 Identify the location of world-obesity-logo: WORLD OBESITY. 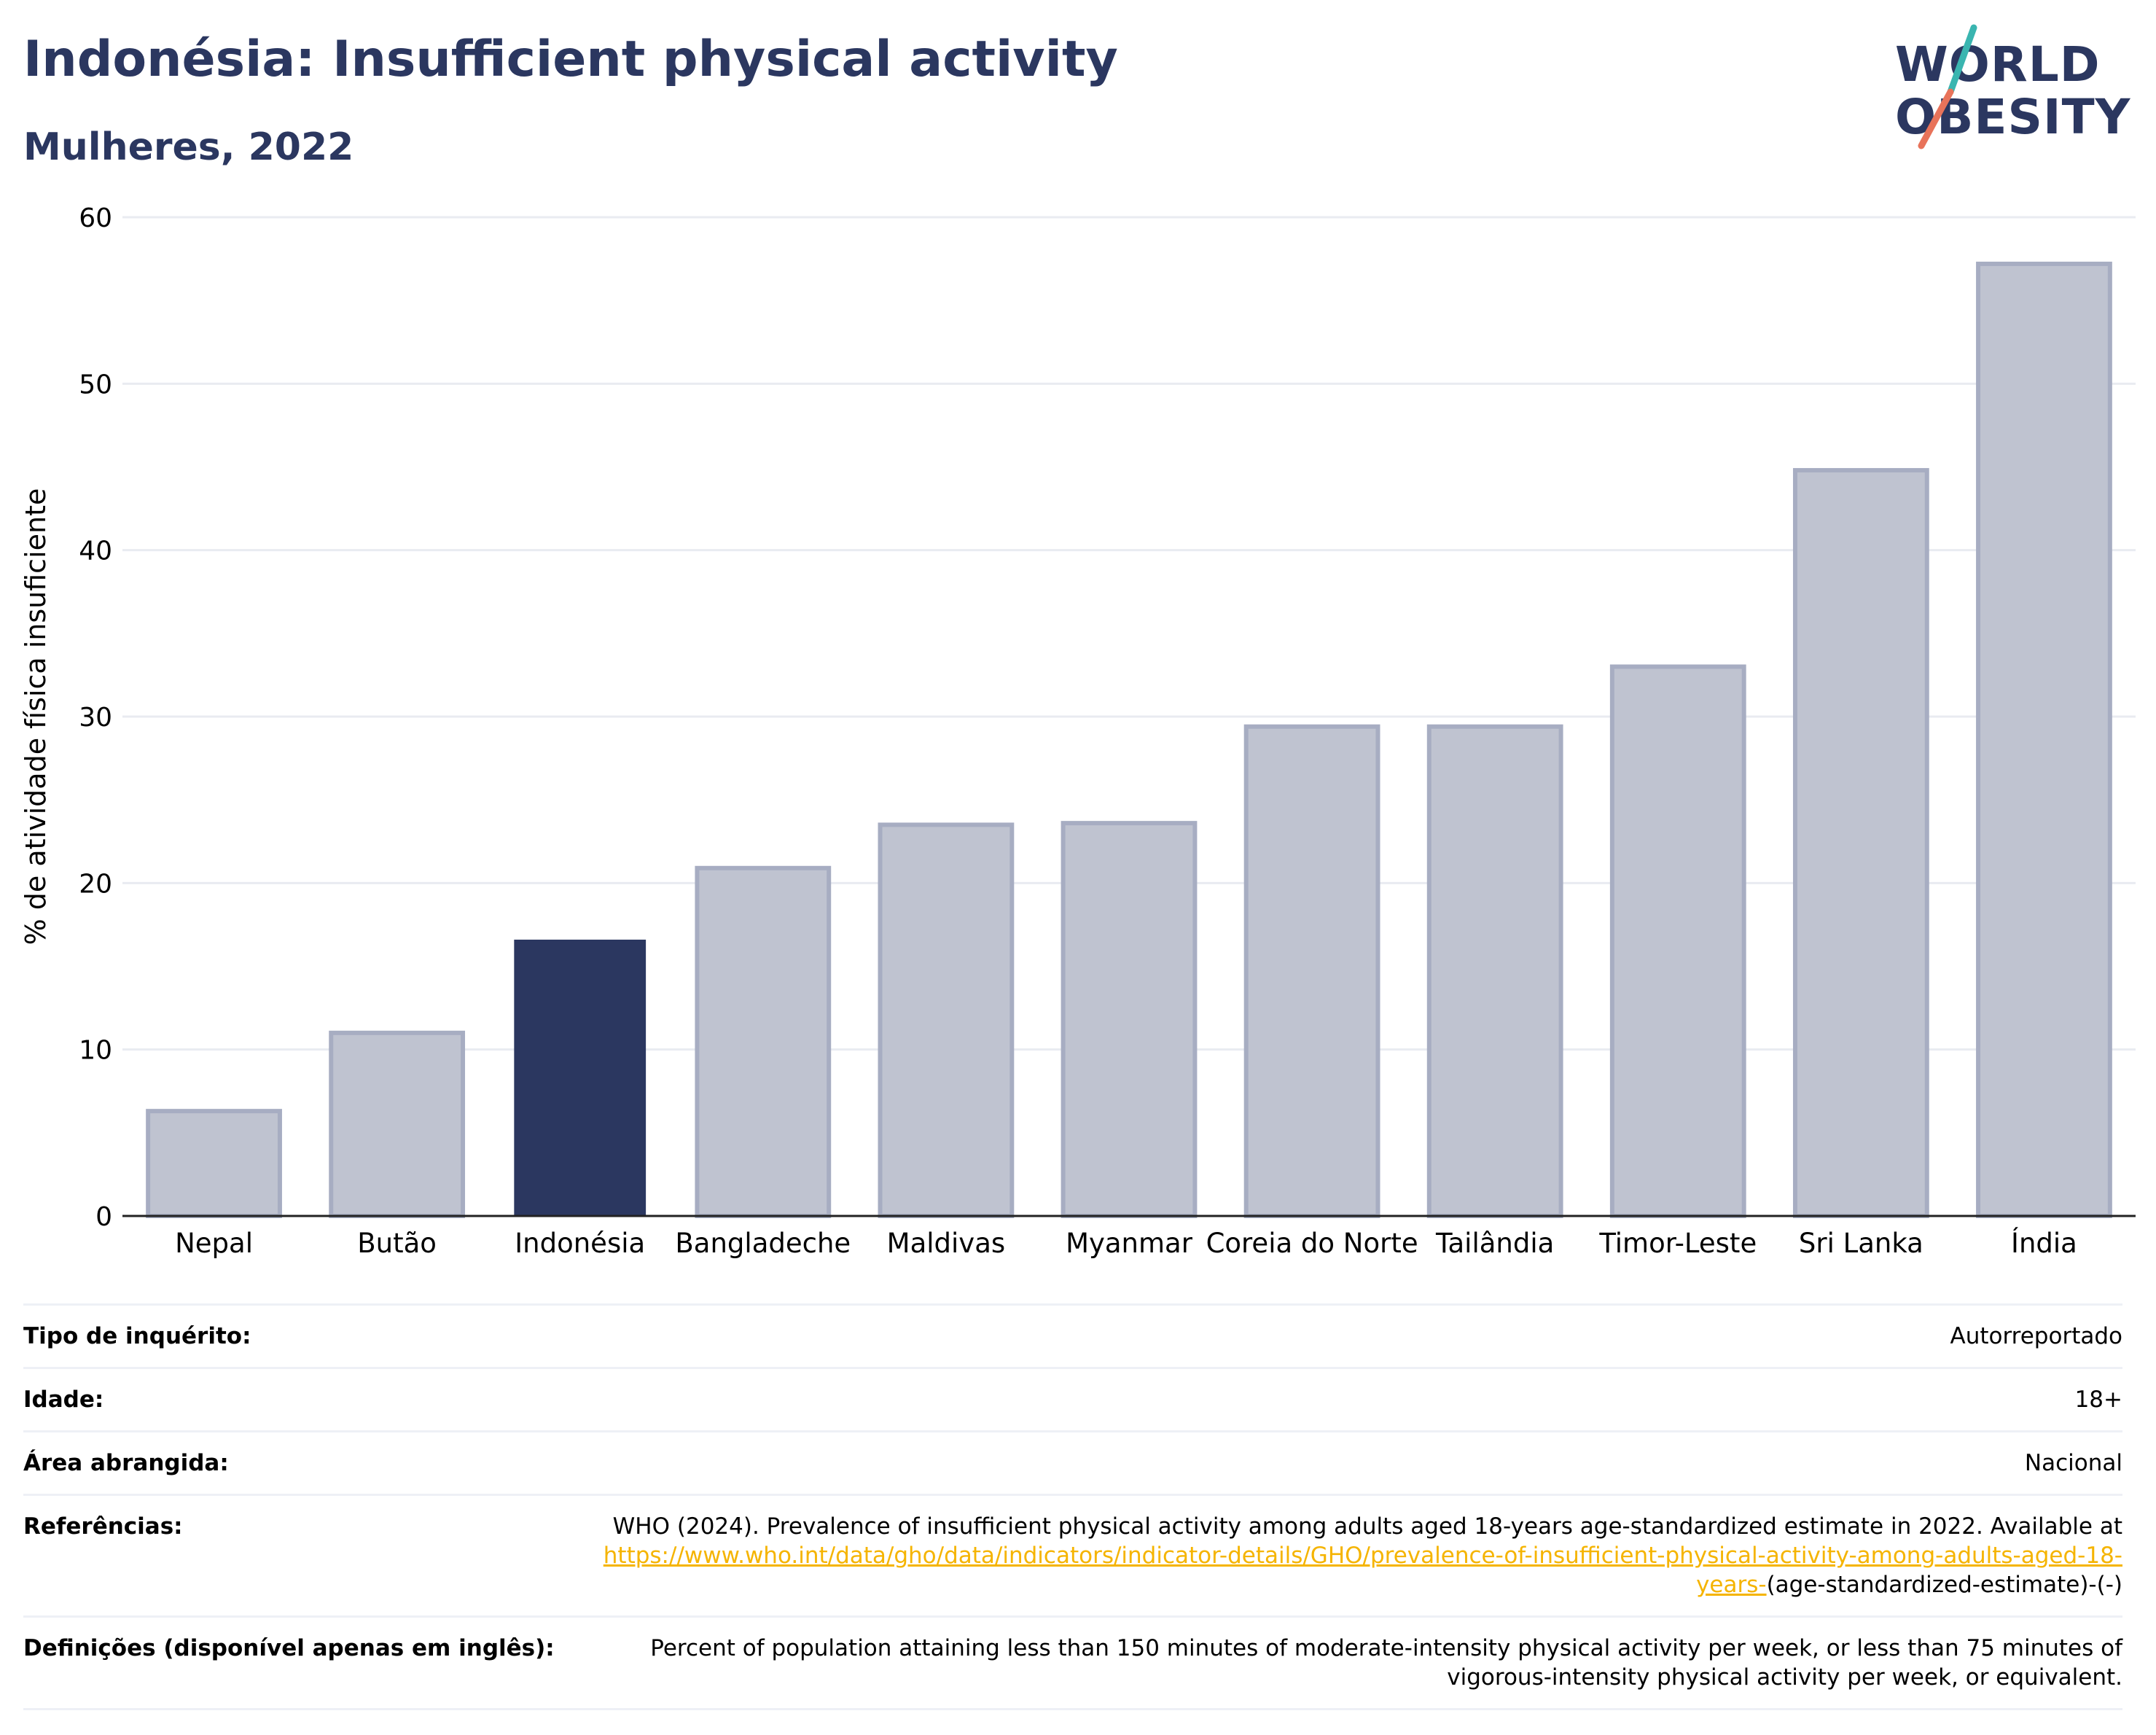
(2019, 87).